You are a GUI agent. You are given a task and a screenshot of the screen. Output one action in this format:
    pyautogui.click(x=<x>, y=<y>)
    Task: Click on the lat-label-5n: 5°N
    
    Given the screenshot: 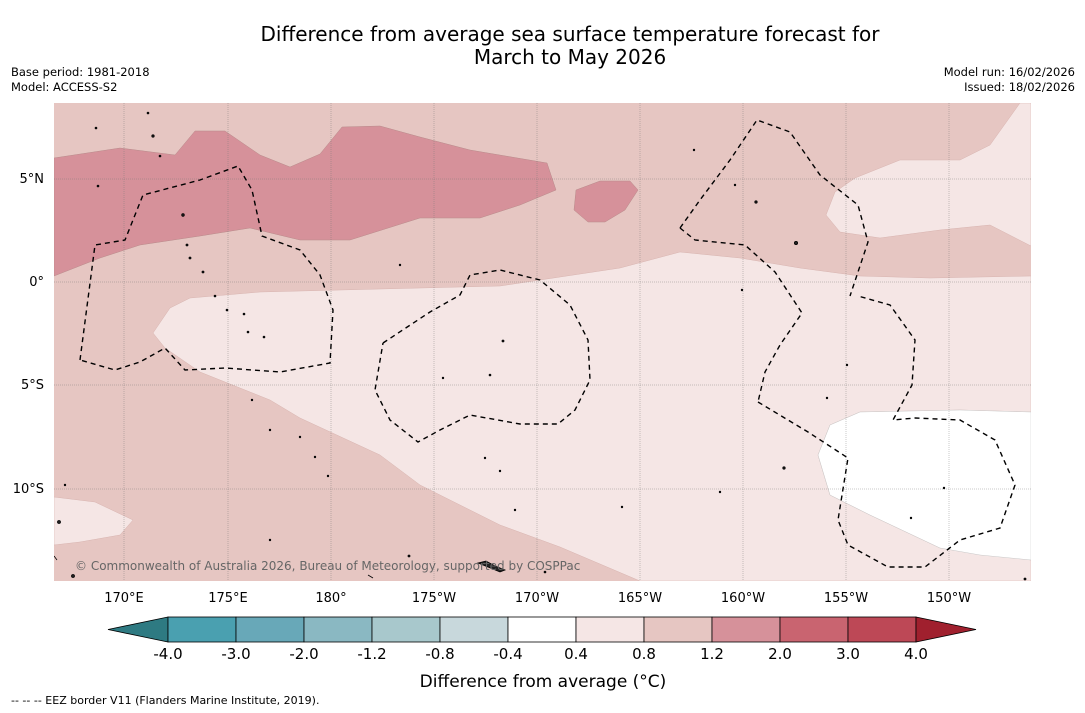 What is the action you would take?
    pyautogui.click(x=32, y=179)
    